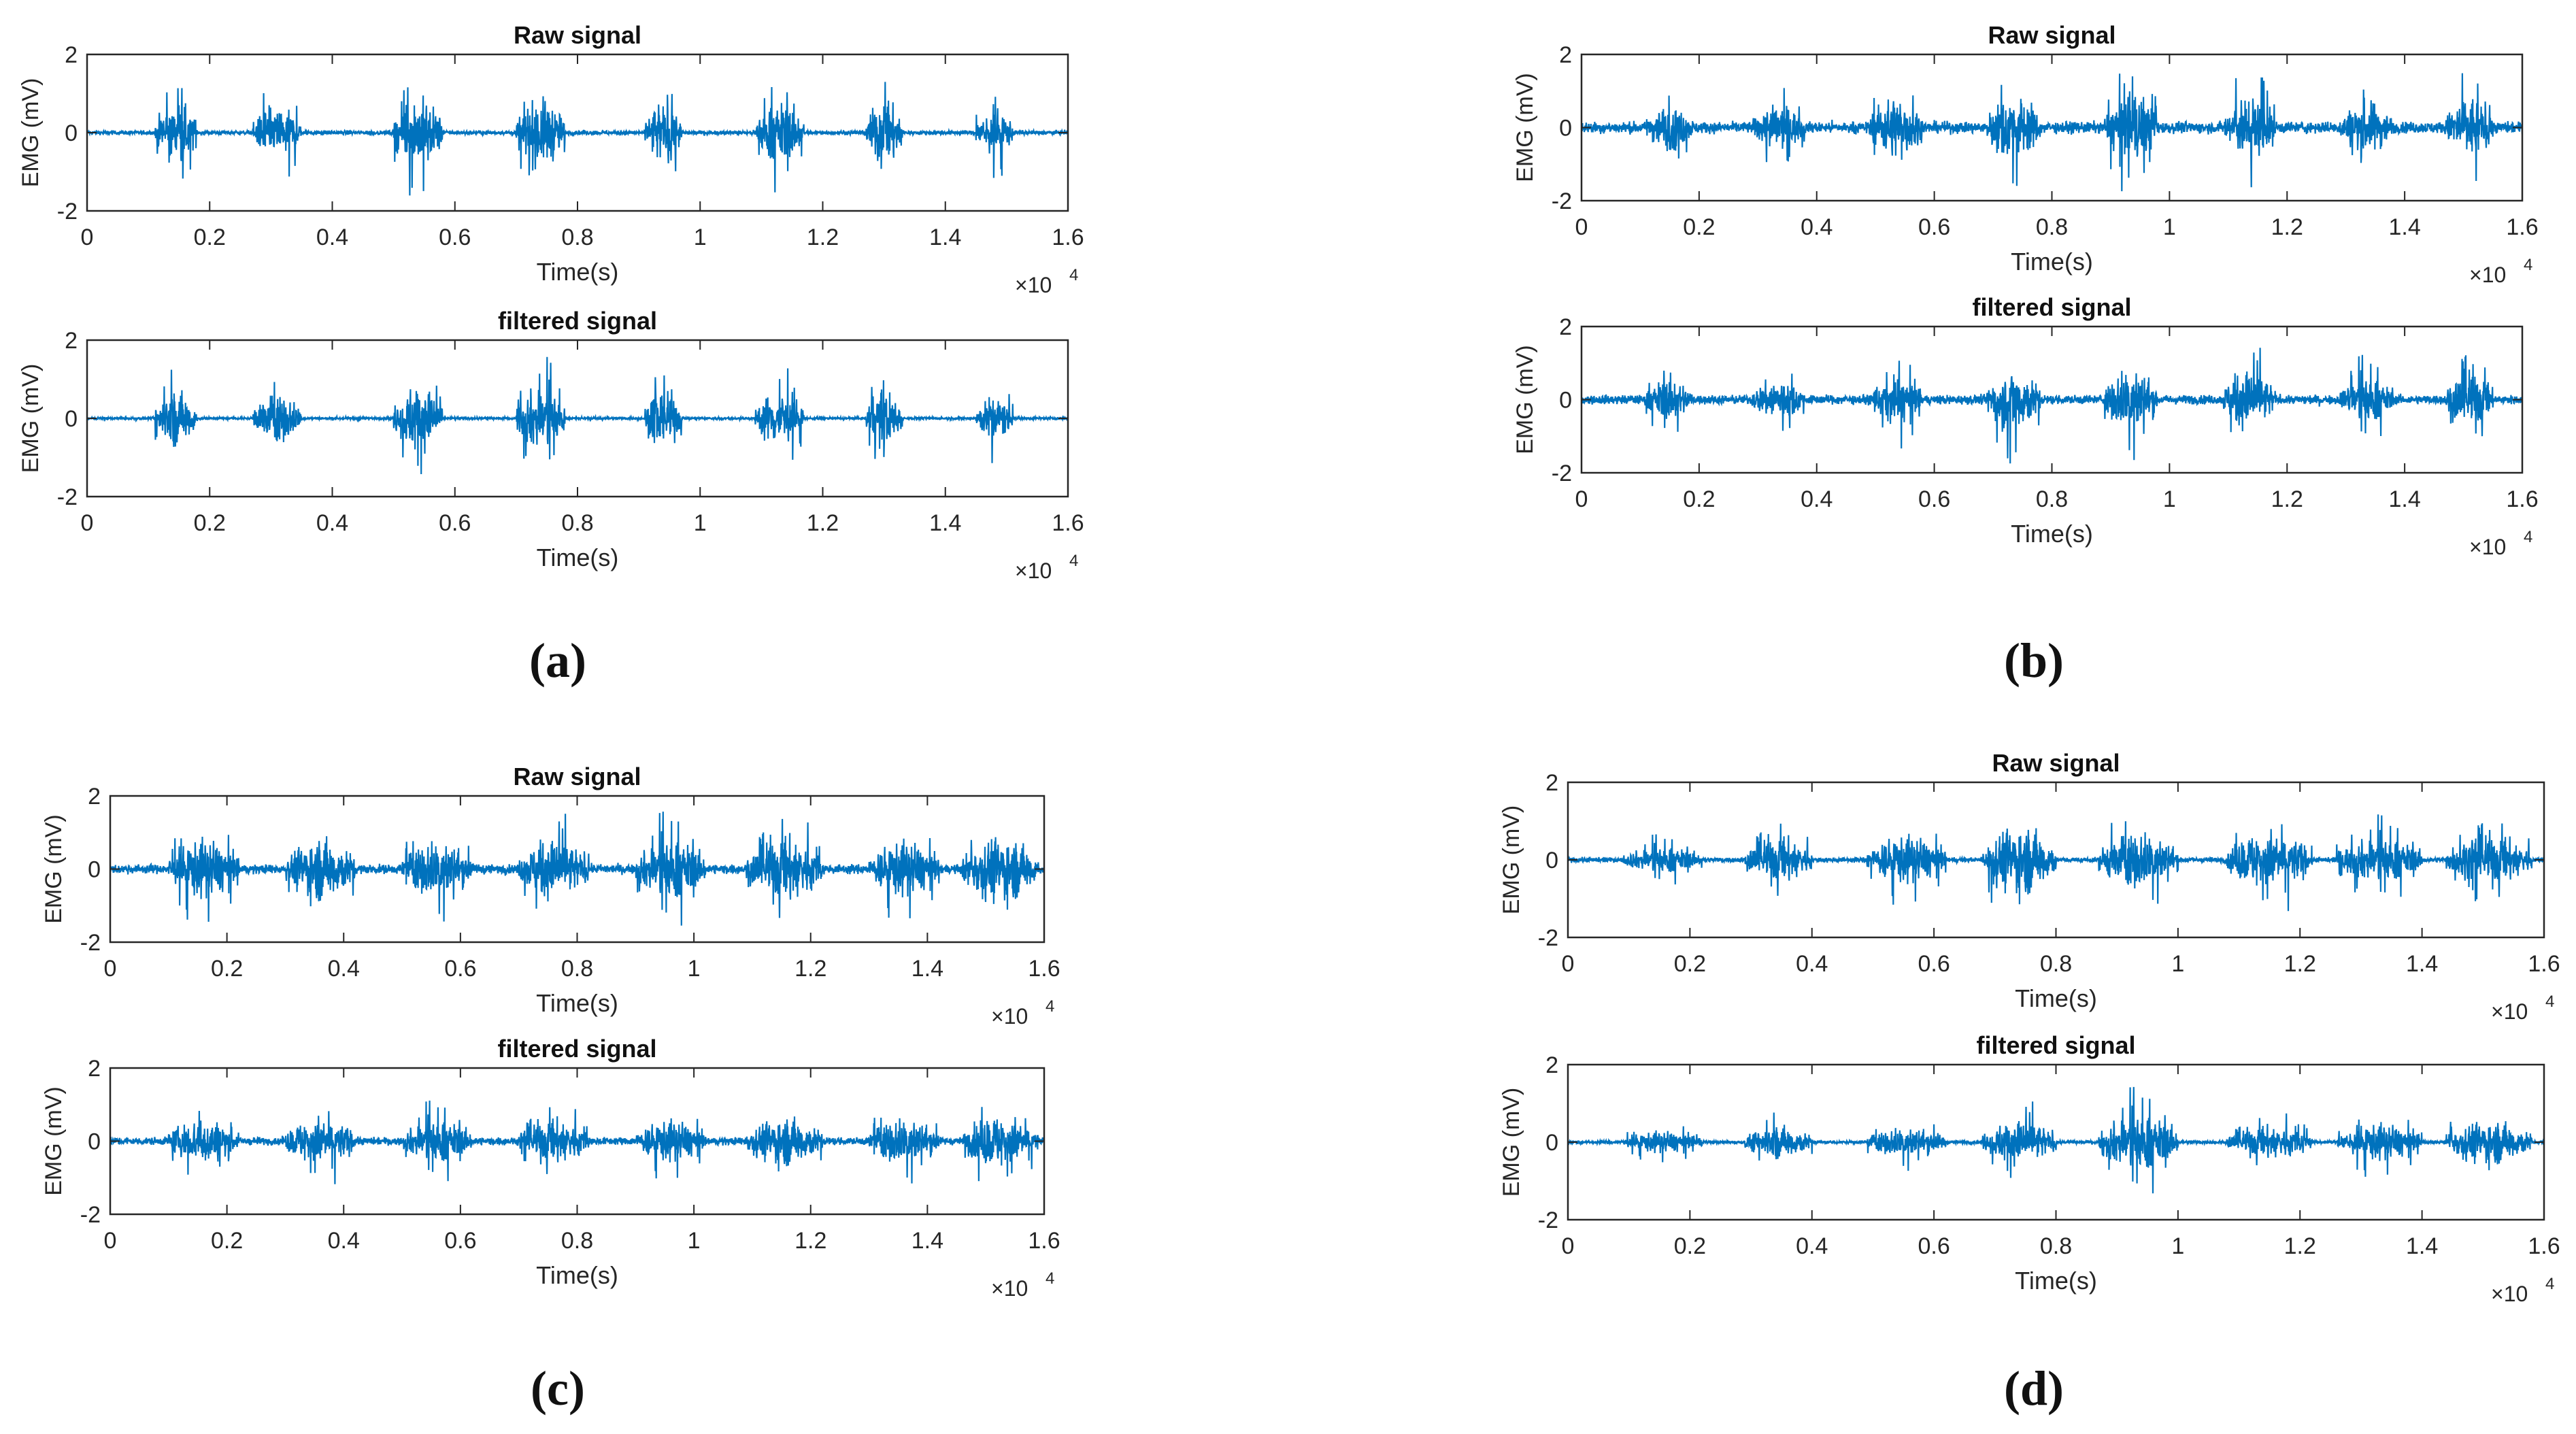 This screenshot has height=1434, width=2576. I want to click on chart-title: filtered signal, so click(2055, 1045).